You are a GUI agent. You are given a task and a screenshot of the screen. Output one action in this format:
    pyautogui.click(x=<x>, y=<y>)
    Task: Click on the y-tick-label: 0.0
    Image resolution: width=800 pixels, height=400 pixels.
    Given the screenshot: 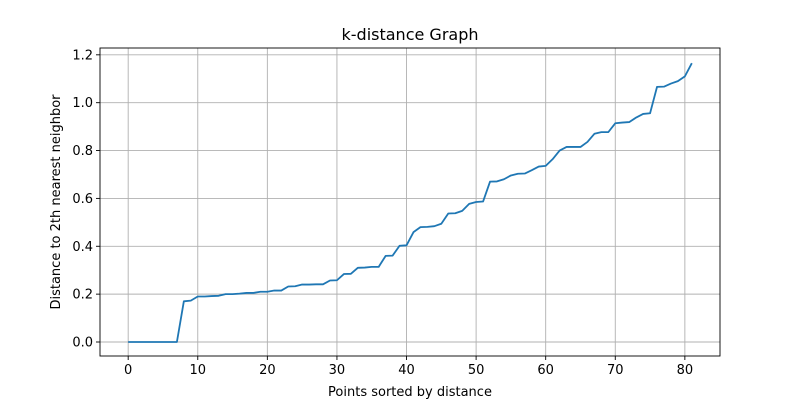 What is the action you would take?
    pyautogui.click(x=82, y=343)
    